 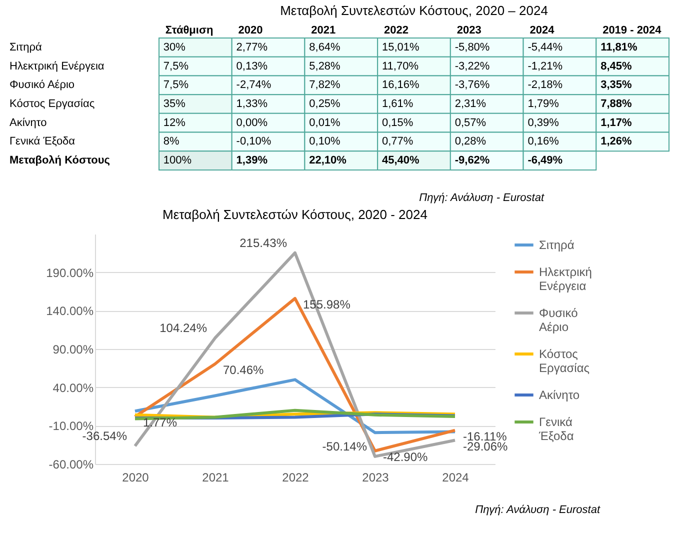 What do you see at coordinates (544, 122) in the screenshot?
I see `data-label: 0,39%` at bounding box center [544, 122].